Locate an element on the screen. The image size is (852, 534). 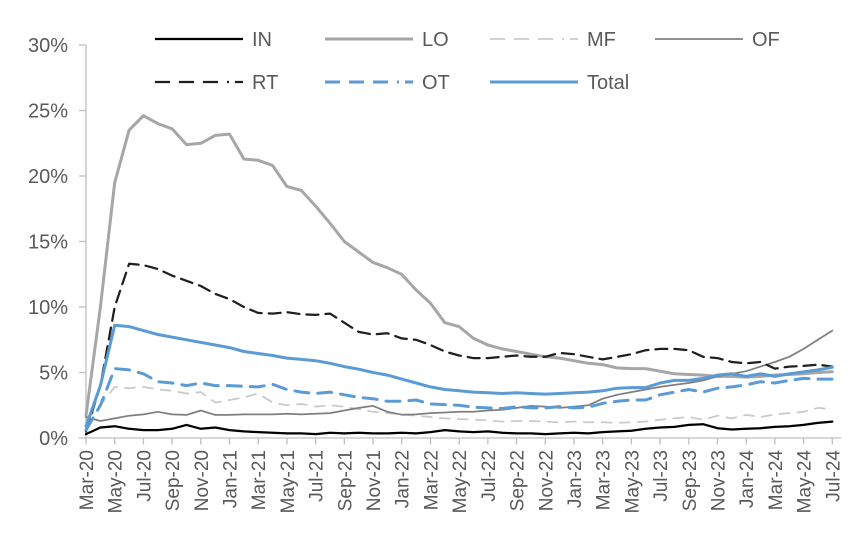
x-tick-label: Mar-22 is located at coordinates (431, 480).